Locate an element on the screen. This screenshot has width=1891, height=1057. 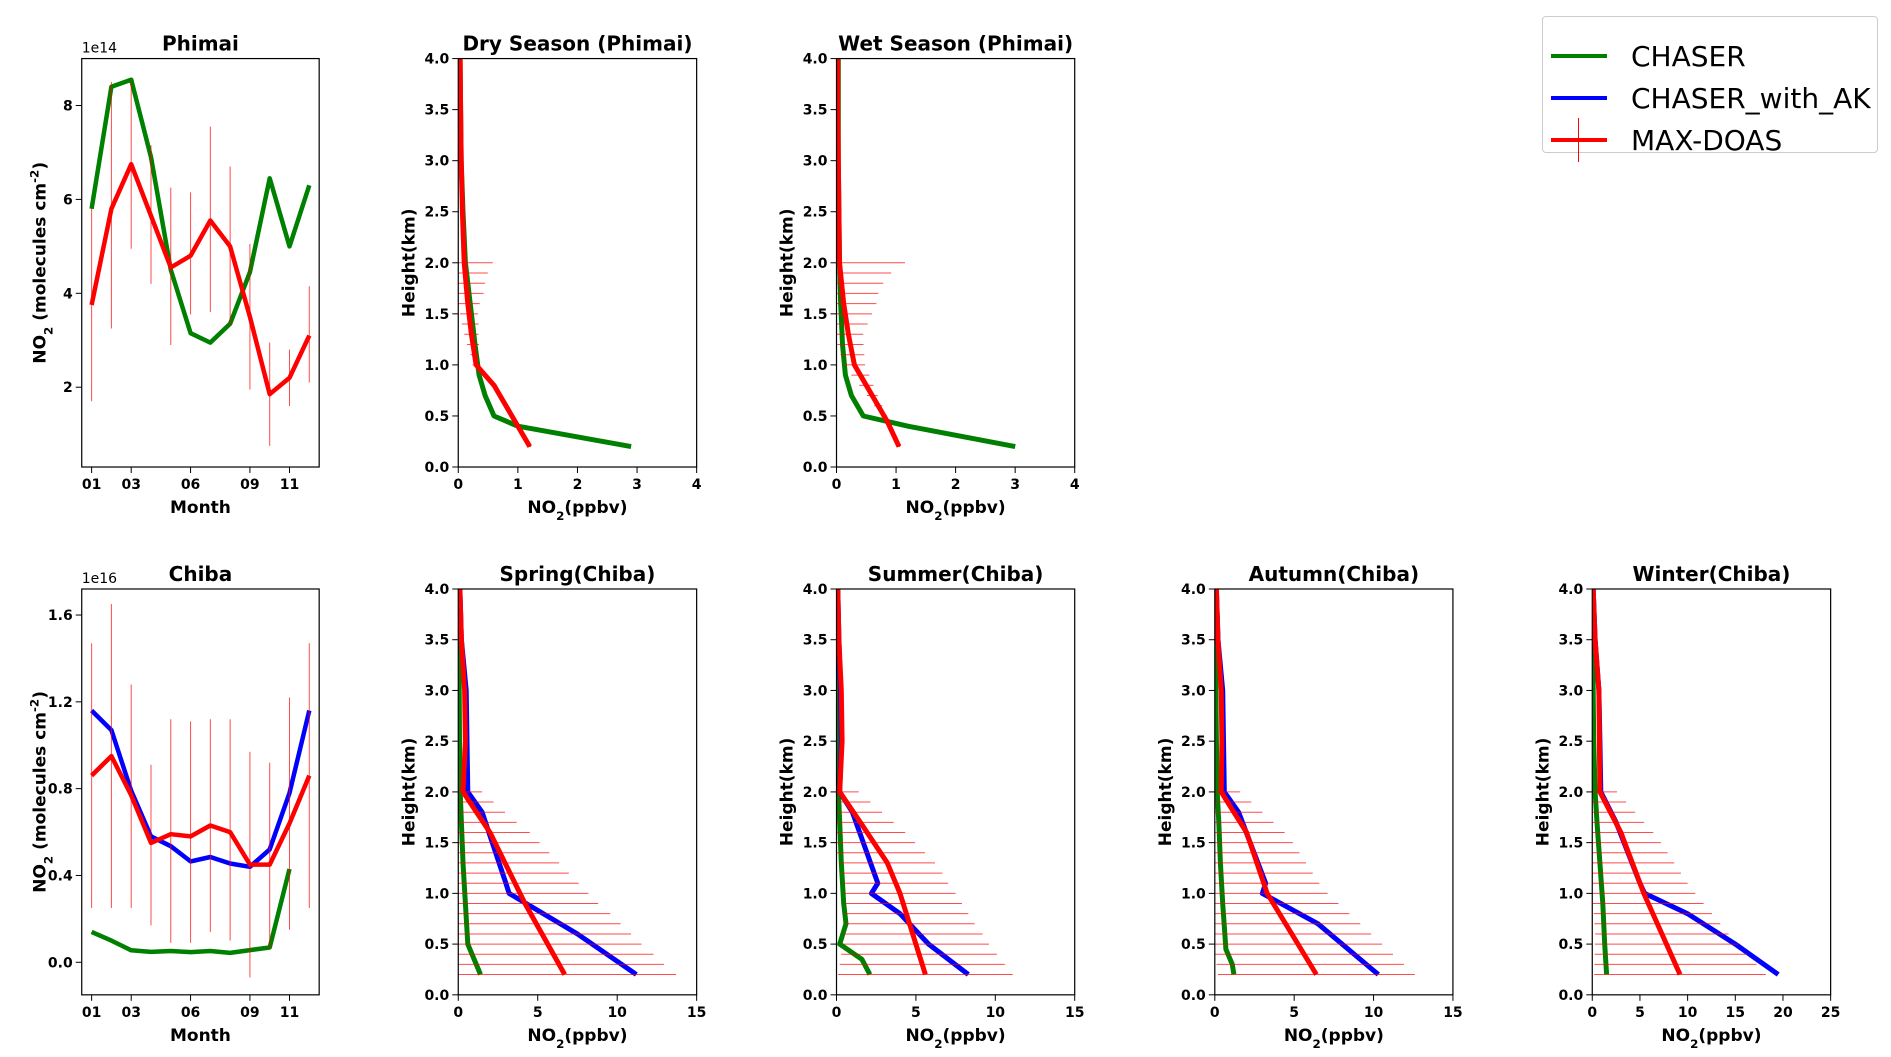
panel-dry-season-phimai-ytick-label: 1.0 is located at coordinates (436, 366).